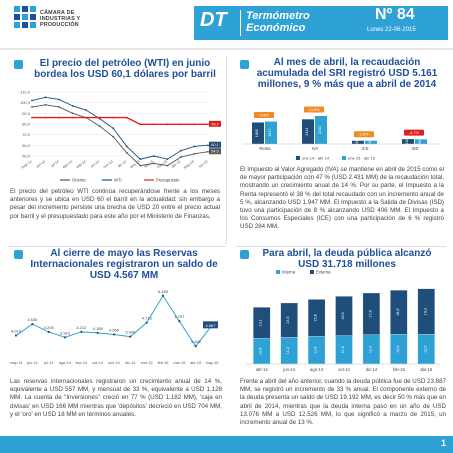 This screenshot has height=453, width=453. Describe the element at coordinates (32, 319) in the screenshot. I see `data-label: 4.635` at that location.